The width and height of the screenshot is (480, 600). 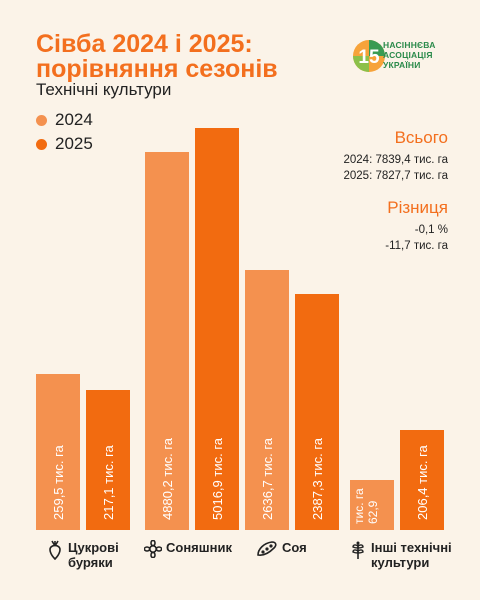 I want to click on bar-label-sugar-beet-2025: 217,1 тис. га, so click(x=108, y=482).